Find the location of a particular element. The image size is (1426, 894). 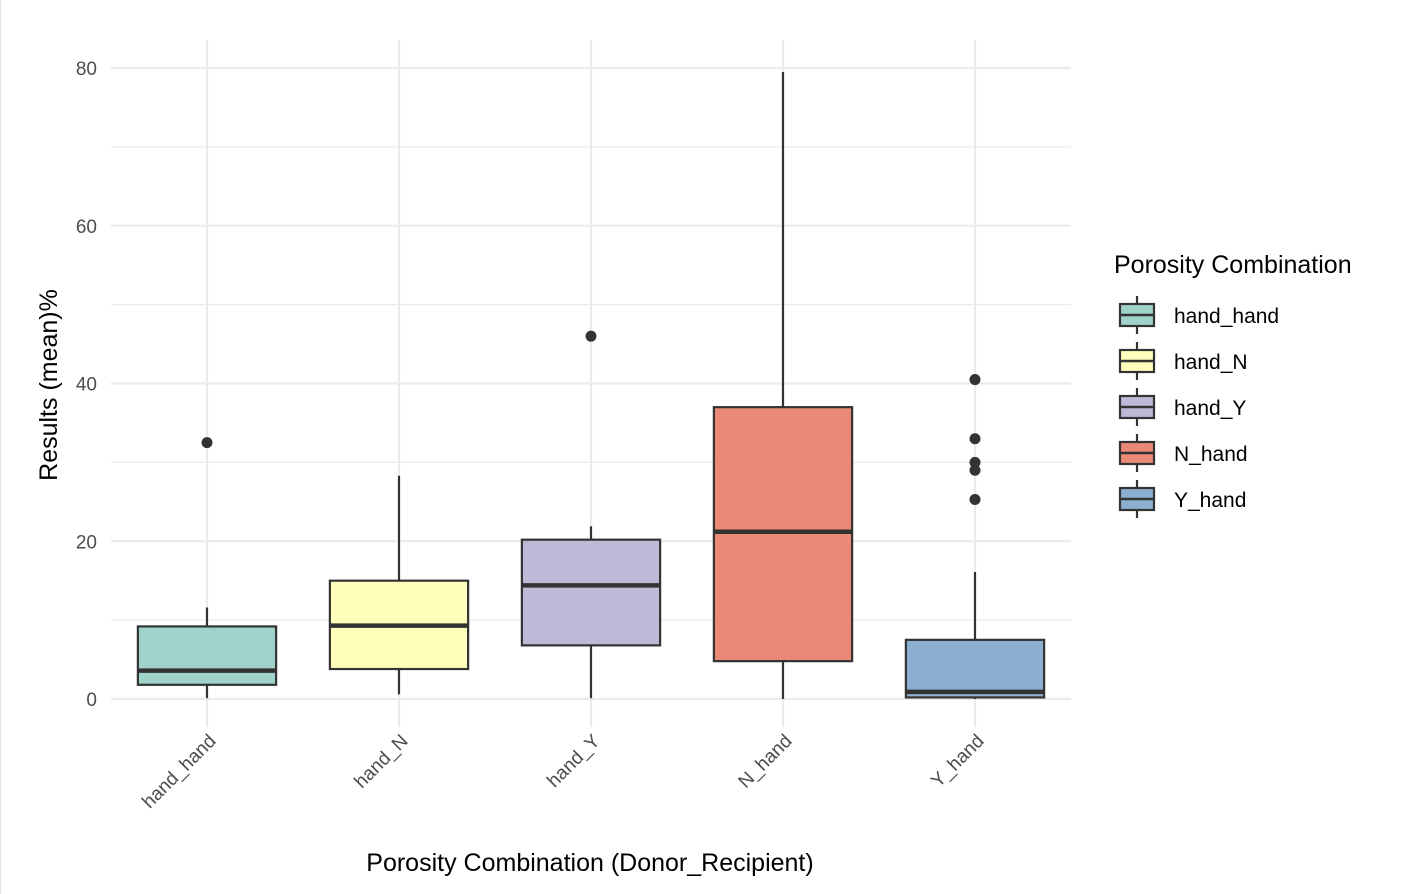

y-tick-label: 60 is located at coordinates (86, 227).